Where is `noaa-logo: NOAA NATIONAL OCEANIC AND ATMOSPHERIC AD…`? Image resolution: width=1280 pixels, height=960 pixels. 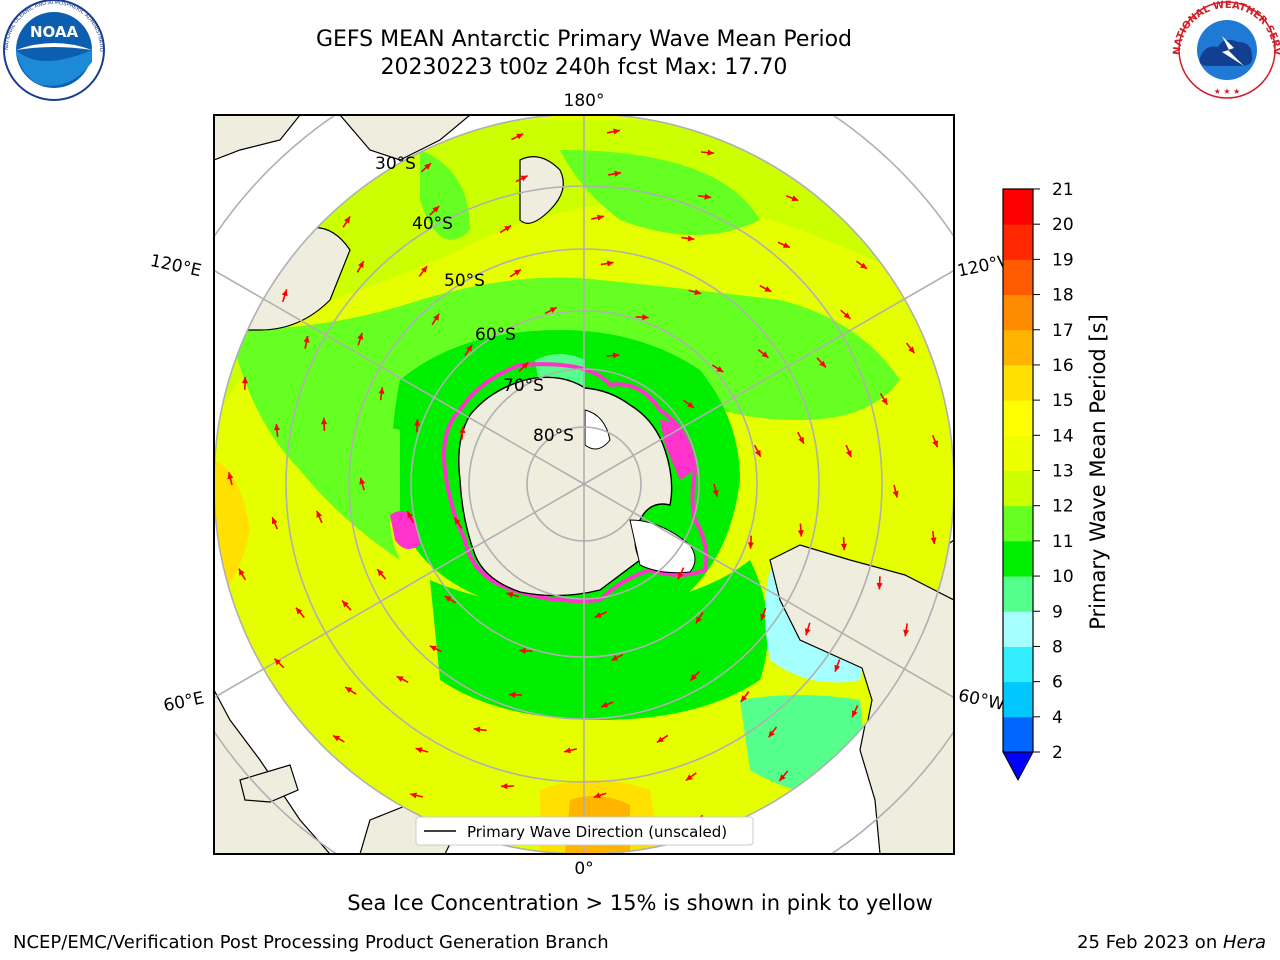 noaa-logo: NOAA NATIONAL OCEANIC AND ATMOSPHERIC AD… is located at coordinates (52, 50).